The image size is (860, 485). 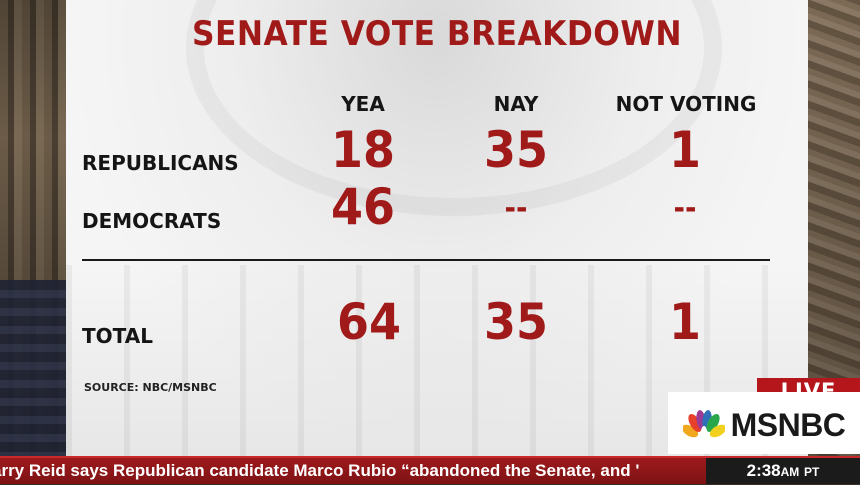 I want to click on peacock-logo-icon, so click(x=703, y=424).